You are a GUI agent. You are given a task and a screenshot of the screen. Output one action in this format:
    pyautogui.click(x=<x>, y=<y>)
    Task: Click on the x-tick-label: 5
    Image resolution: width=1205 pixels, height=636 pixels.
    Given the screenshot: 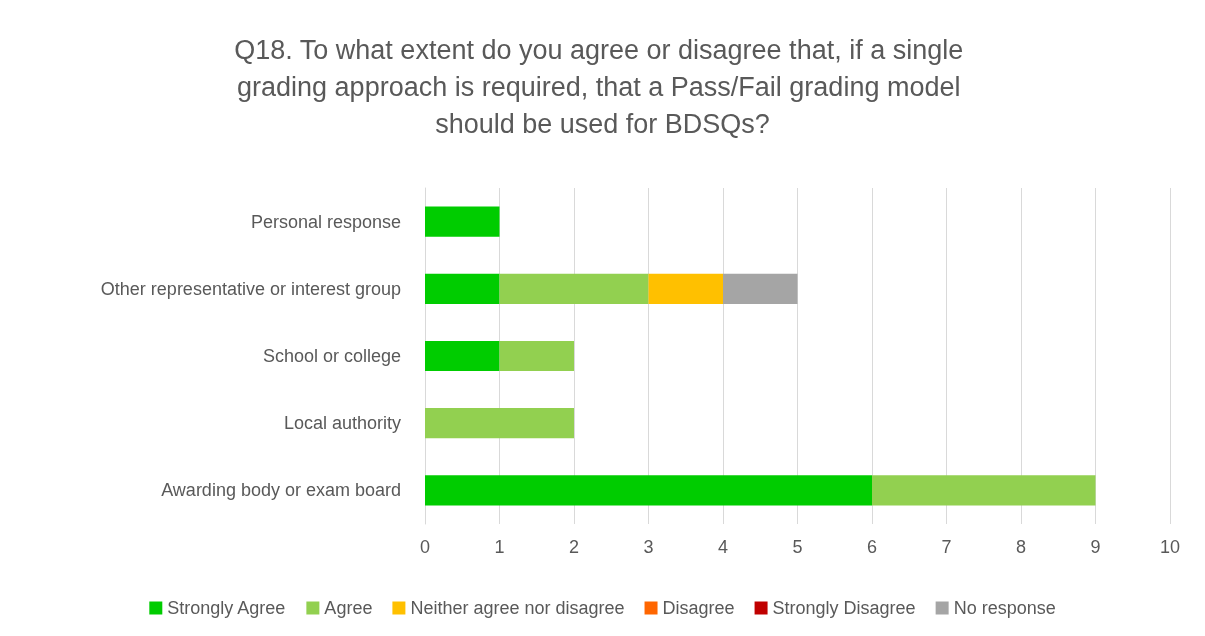 What is the action you would take?
    pyautogui.click(x=797, y=547)
    